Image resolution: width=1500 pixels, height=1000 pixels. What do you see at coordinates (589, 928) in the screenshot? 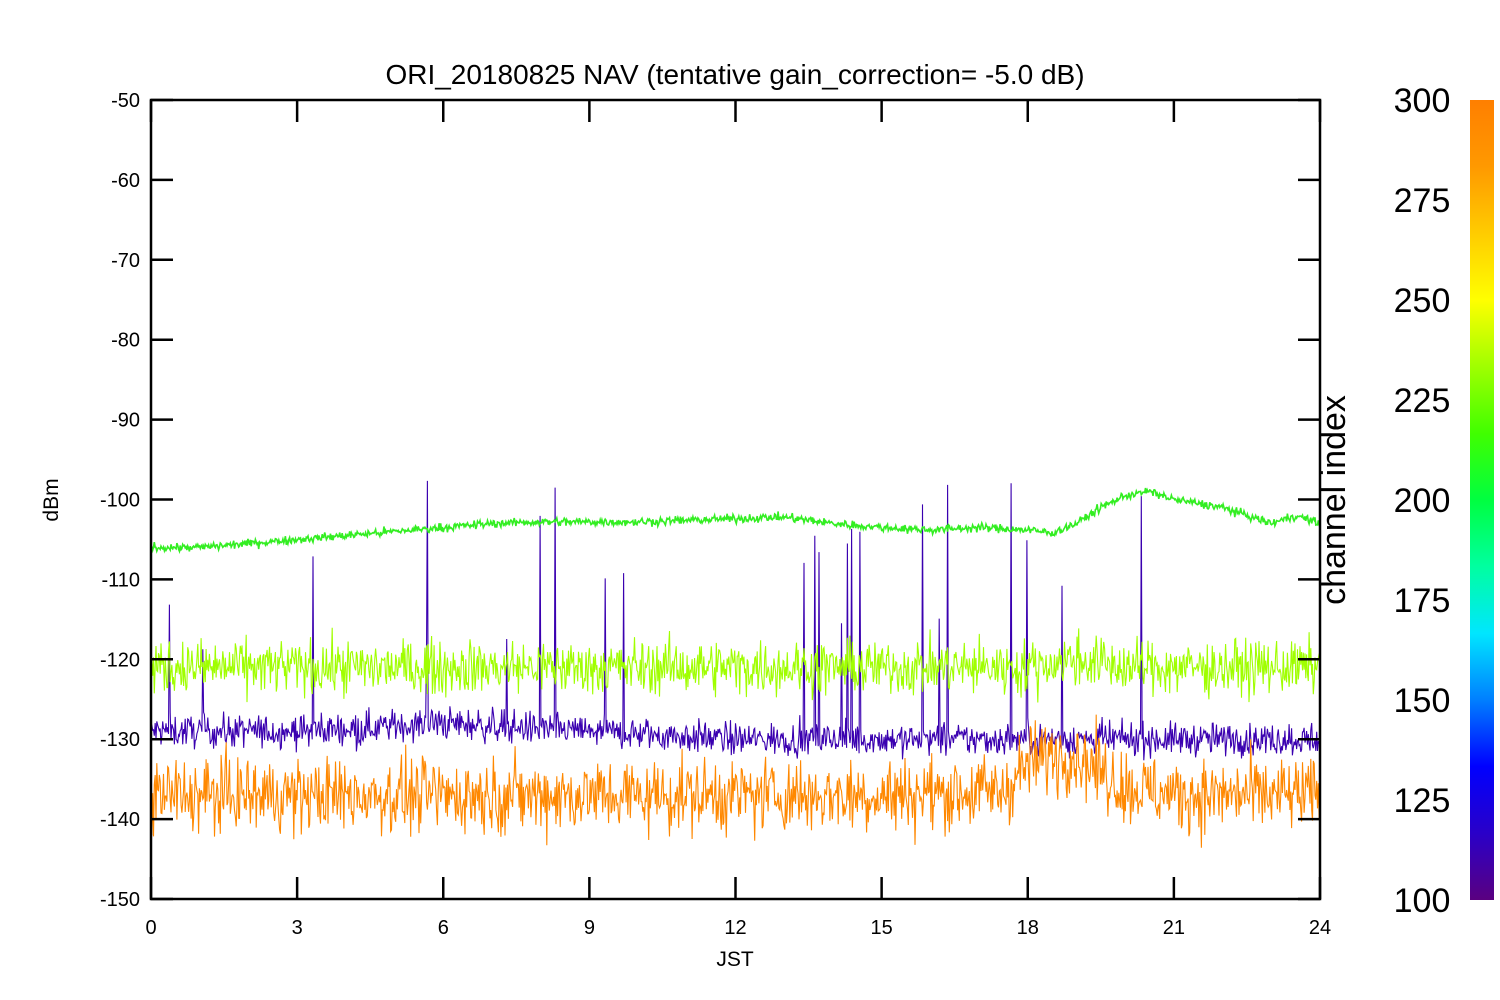
I see `x-tick-label: 9` at bounding box center [589, 928].